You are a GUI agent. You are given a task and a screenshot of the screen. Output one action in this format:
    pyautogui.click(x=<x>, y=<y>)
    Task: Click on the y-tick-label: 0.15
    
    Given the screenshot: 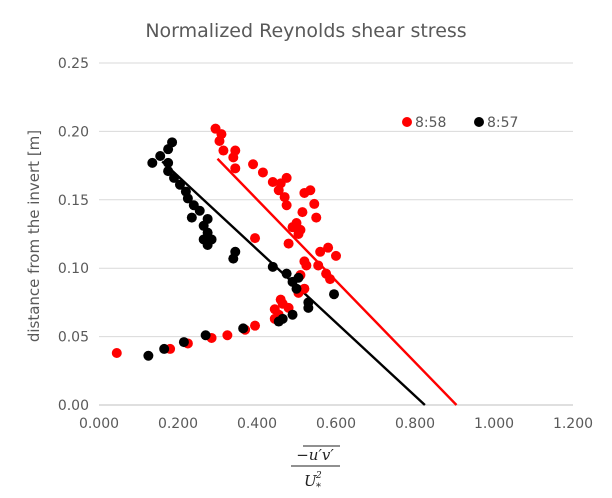 What is the action you would take?
    pyautogui.click(x=73, y=201)
    